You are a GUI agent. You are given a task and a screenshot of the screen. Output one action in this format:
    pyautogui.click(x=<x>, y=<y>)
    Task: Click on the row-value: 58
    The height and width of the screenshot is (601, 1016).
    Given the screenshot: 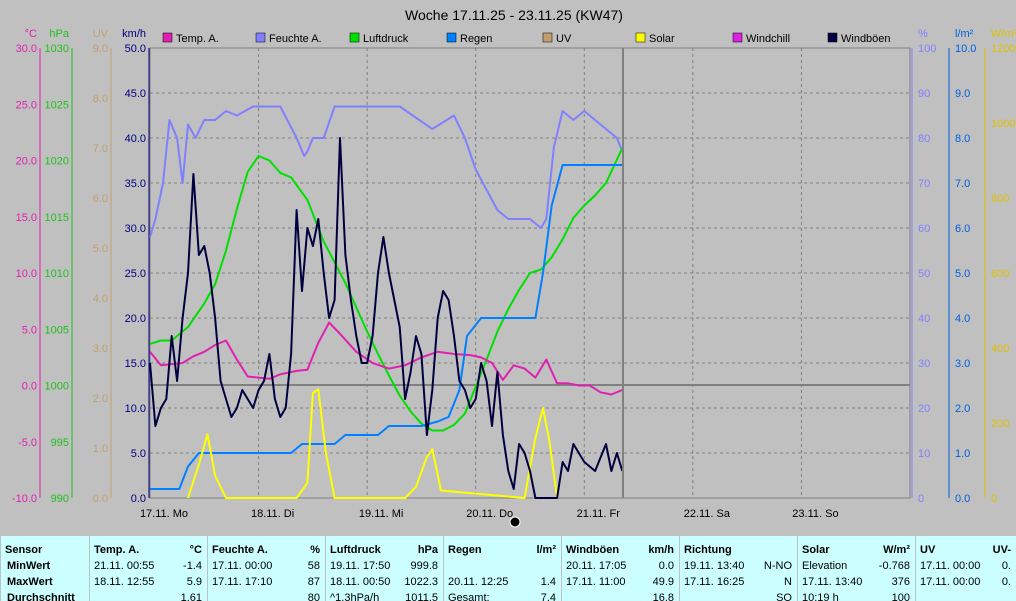 What is the action you would take?
    pyautogui.click(x=313, y=566)
    